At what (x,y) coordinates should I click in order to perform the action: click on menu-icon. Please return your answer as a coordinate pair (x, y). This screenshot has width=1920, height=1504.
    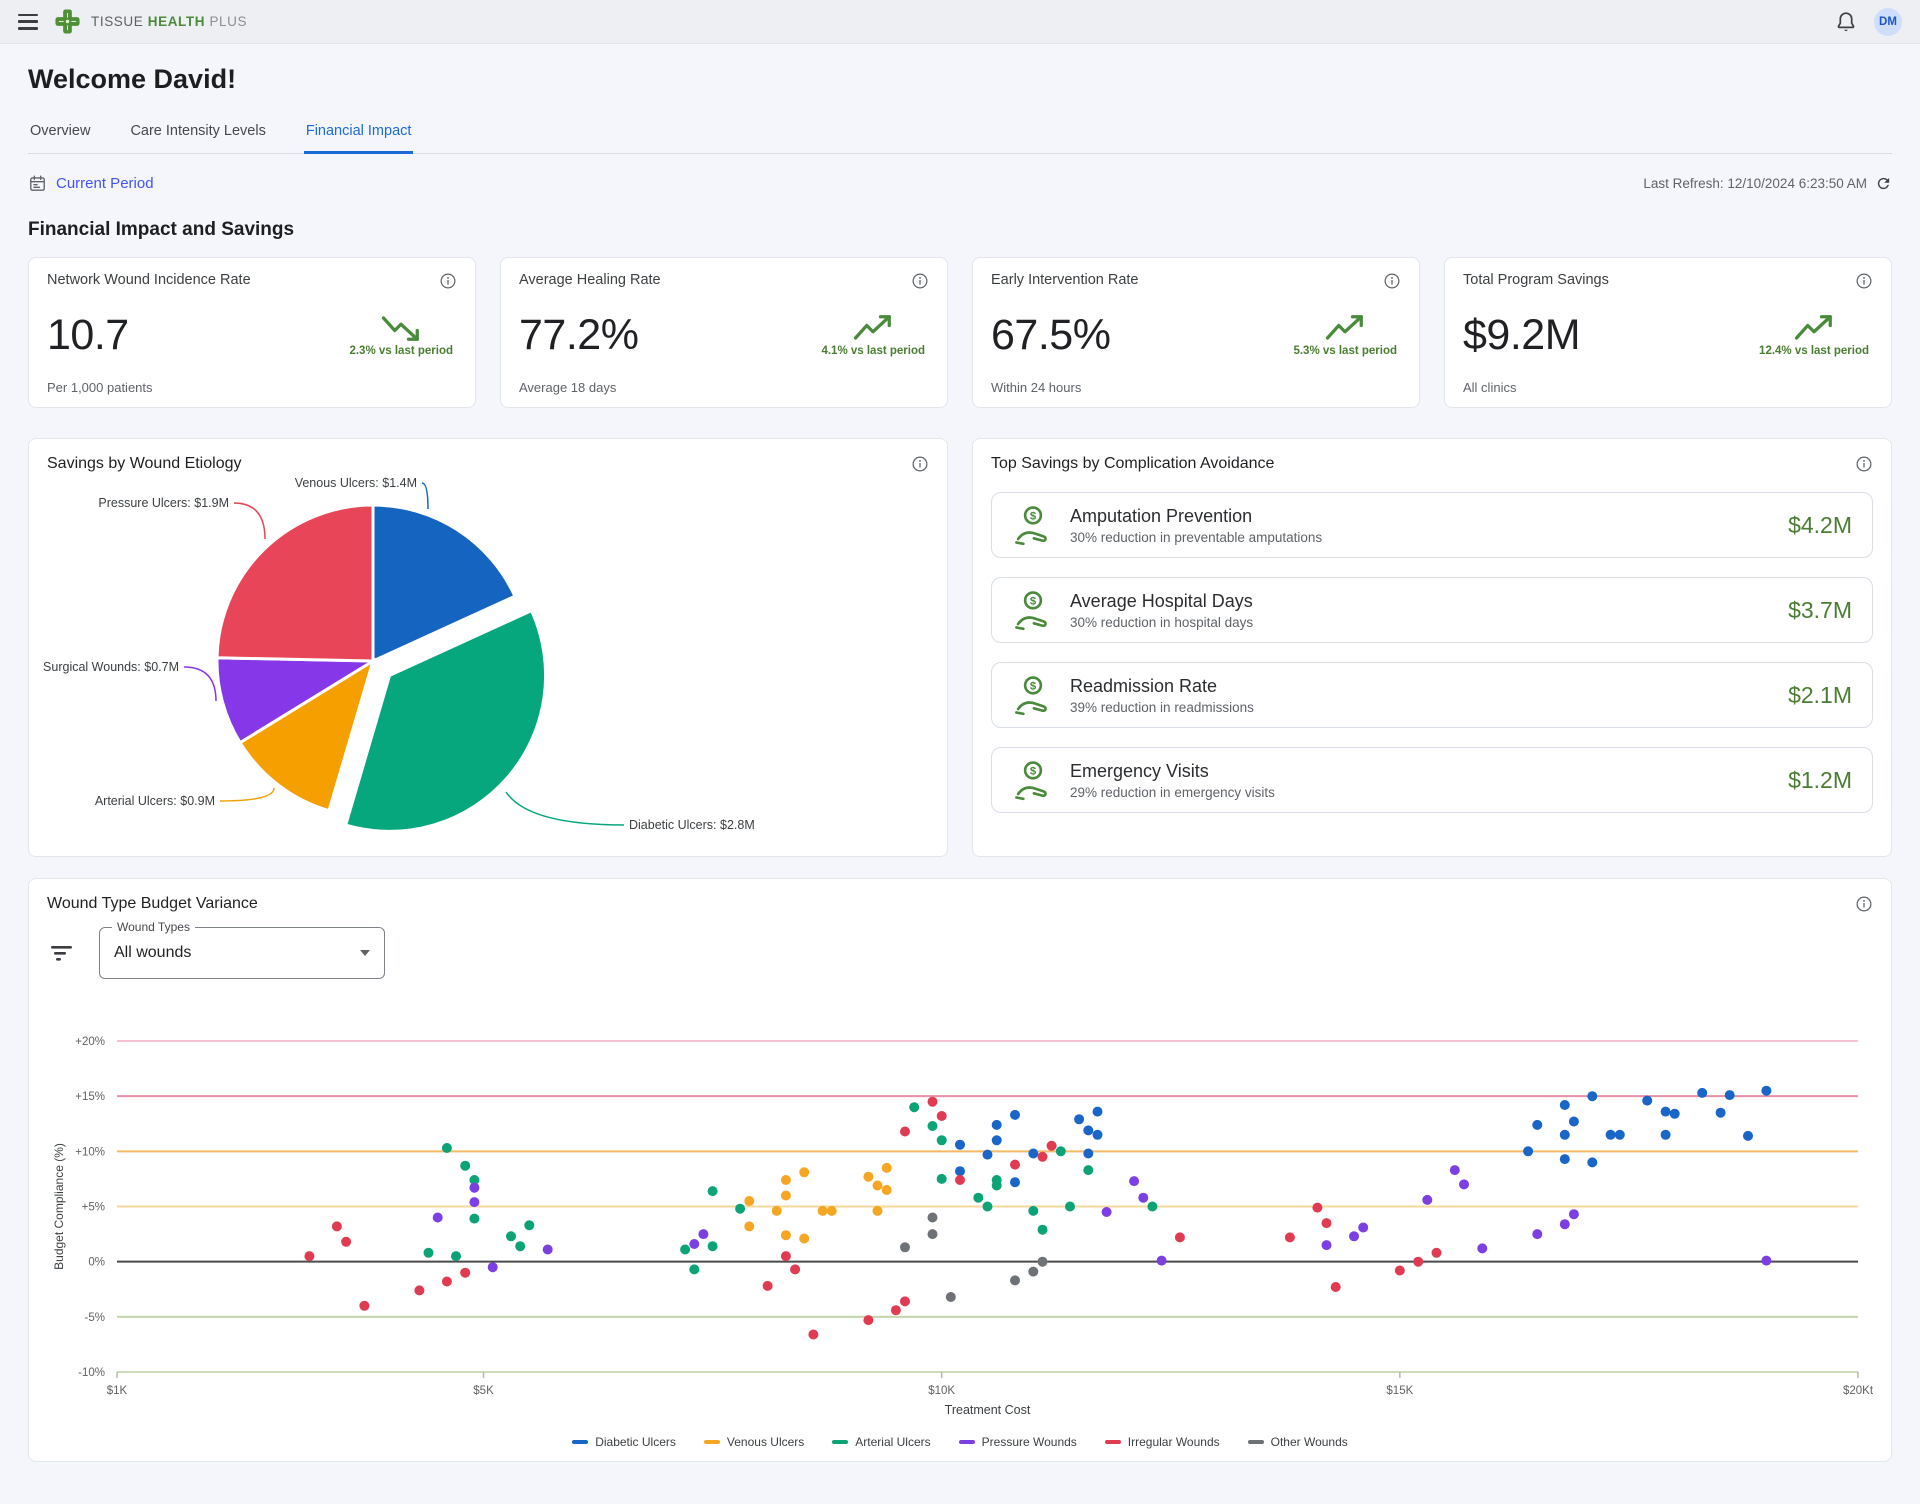
    Looking at the image, I should click on (28, 21).